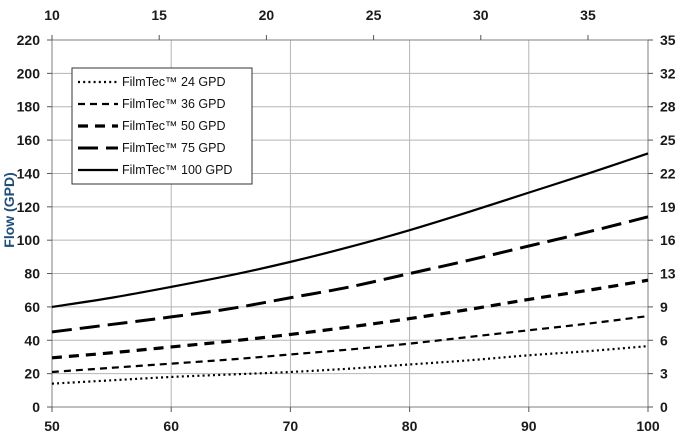 The image size is (688, 445). Describe the element at coordinates (648, 426) in the screenshot. I see `x-bottom-tick-label: 100` at that location.